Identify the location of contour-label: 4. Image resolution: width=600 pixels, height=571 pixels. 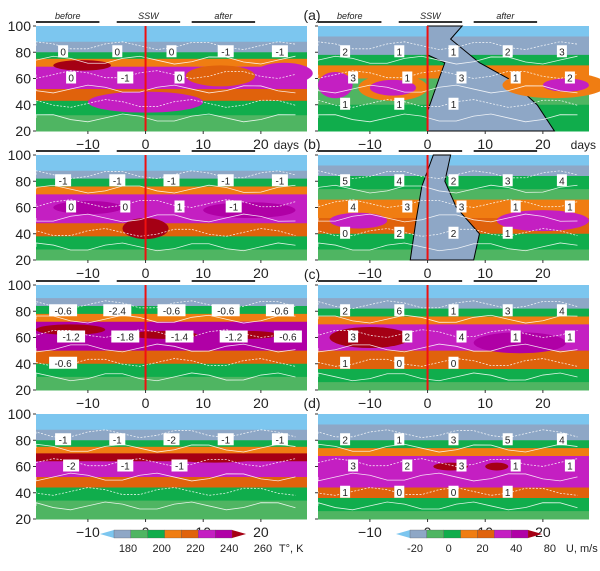
(562, 440).